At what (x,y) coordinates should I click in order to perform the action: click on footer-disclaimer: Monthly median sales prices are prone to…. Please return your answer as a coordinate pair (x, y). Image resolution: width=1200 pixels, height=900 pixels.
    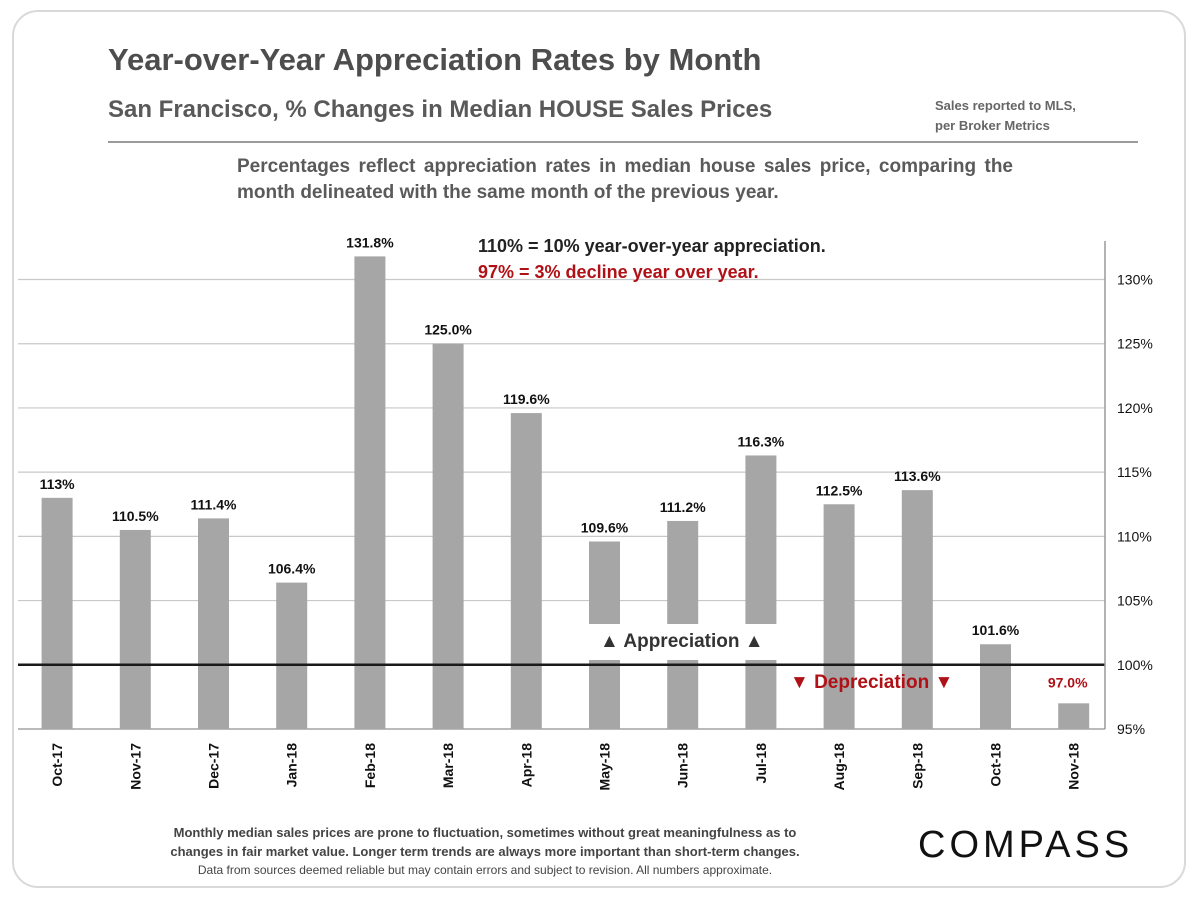
    Looking at the image, I should click on (485, 851).